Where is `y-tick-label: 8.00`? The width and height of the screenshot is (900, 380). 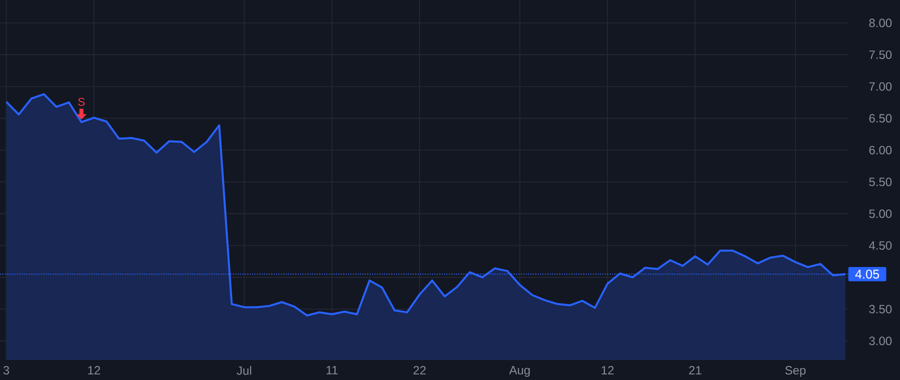
y-tick-label: 8.00 is located at coordinates (880, 23).